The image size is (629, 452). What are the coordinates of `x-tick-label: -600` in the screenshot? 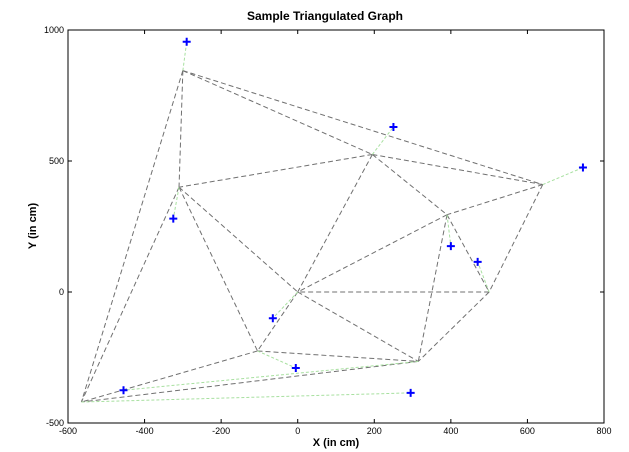 It's located at (68, 431).